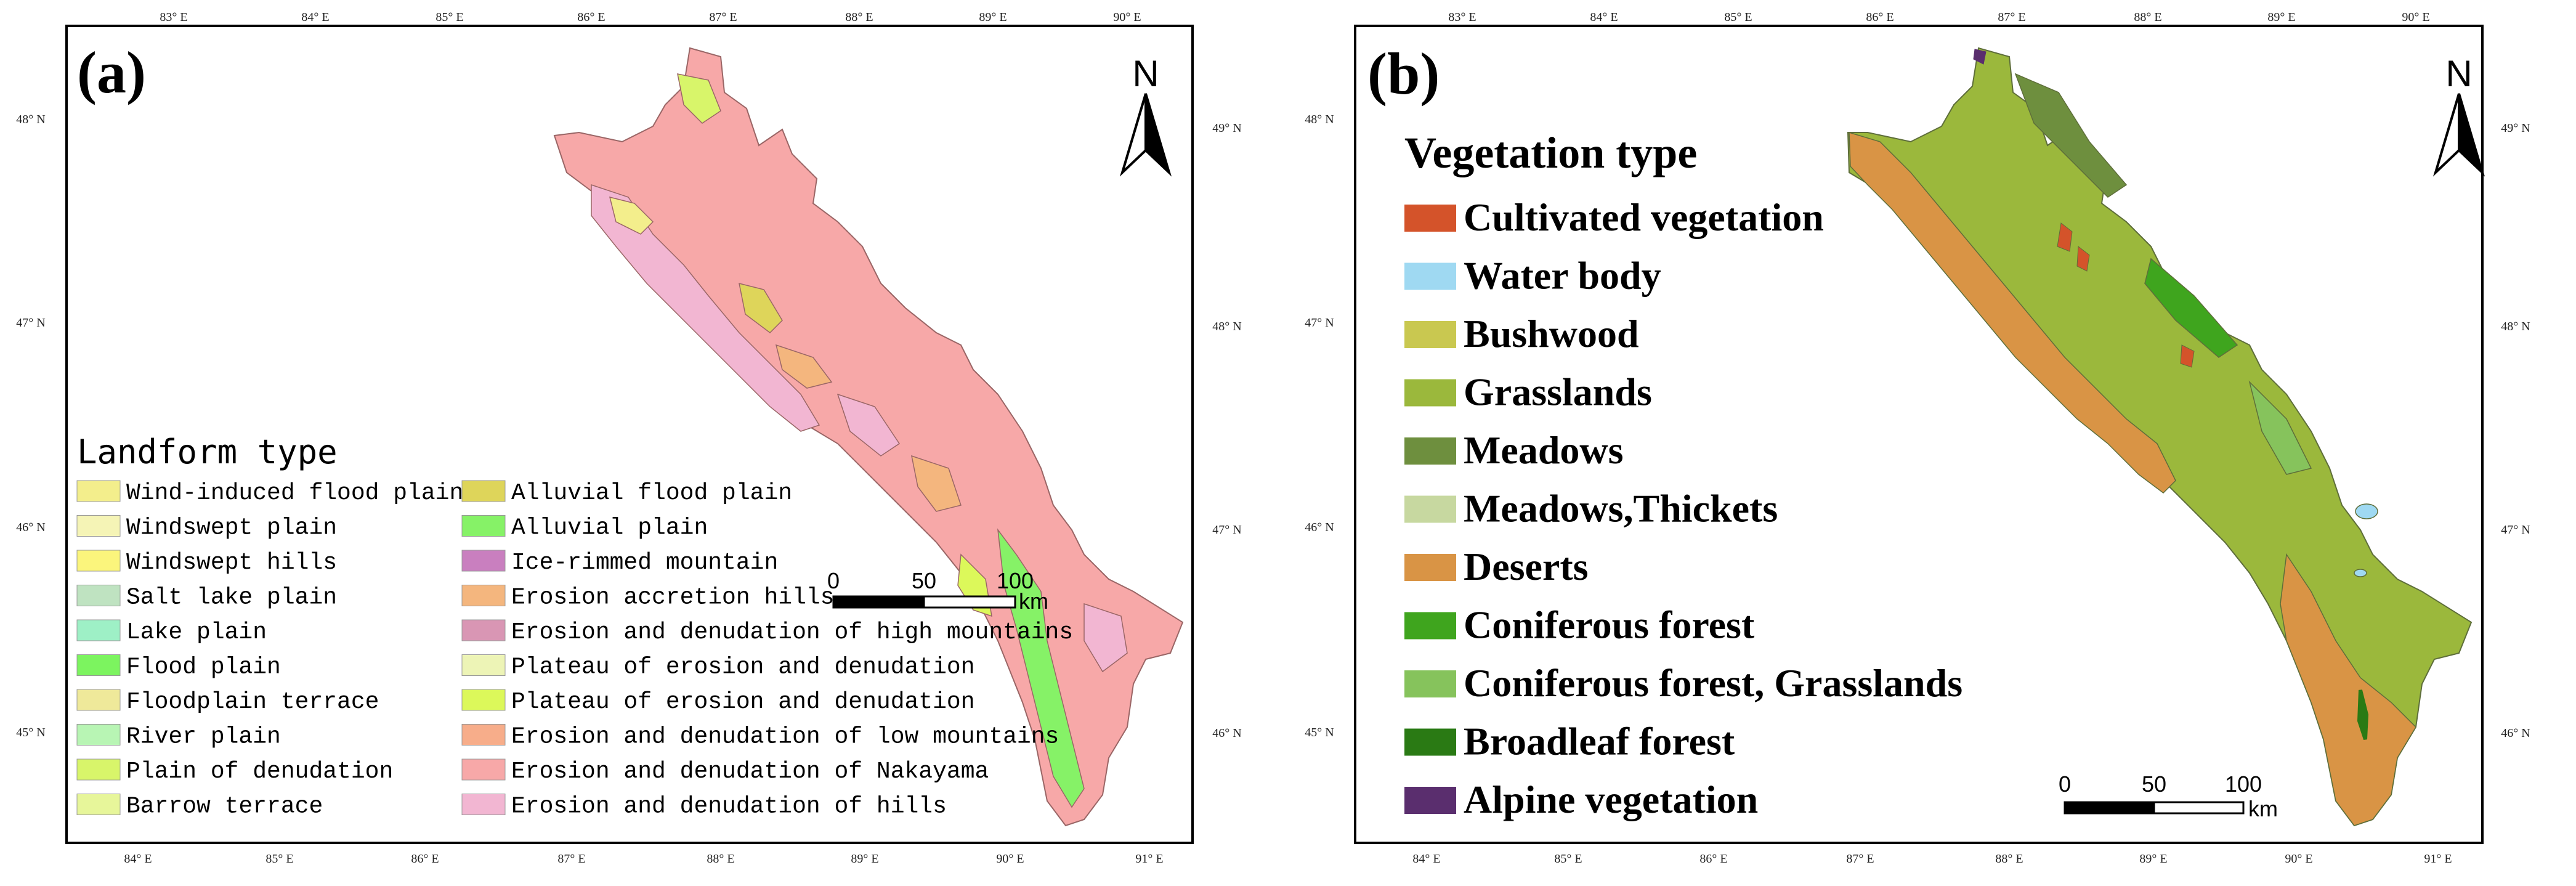 This screenshot has height=886, width=2576. I want to click on top-lon-label: 88° E, so click(2147, 17).